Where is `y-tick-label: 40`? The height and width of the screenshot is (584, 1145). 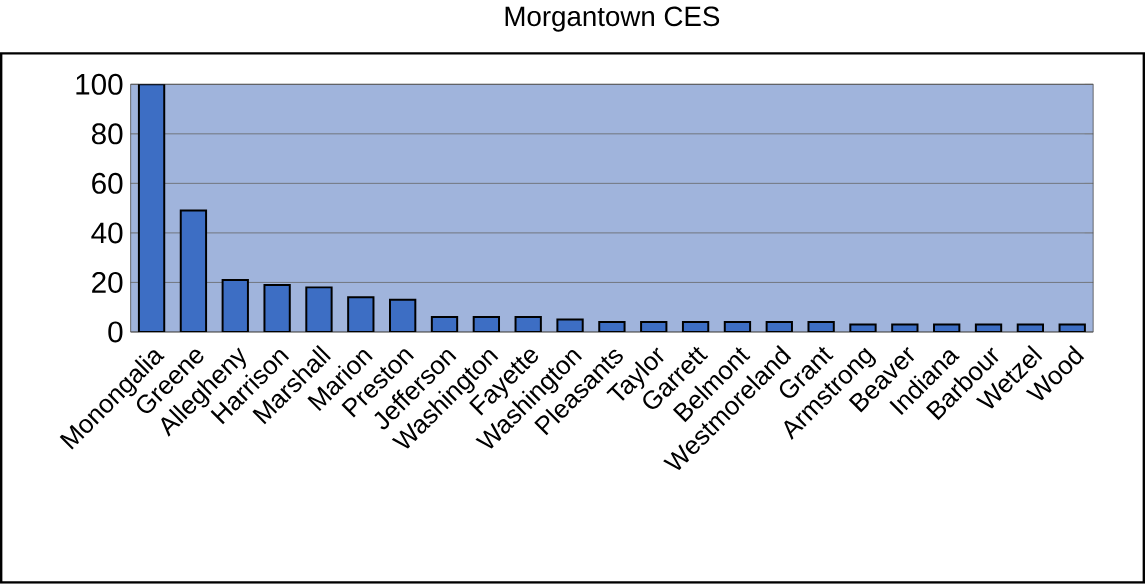 y-tick-label: 40 is located at coordinates (107, 233).